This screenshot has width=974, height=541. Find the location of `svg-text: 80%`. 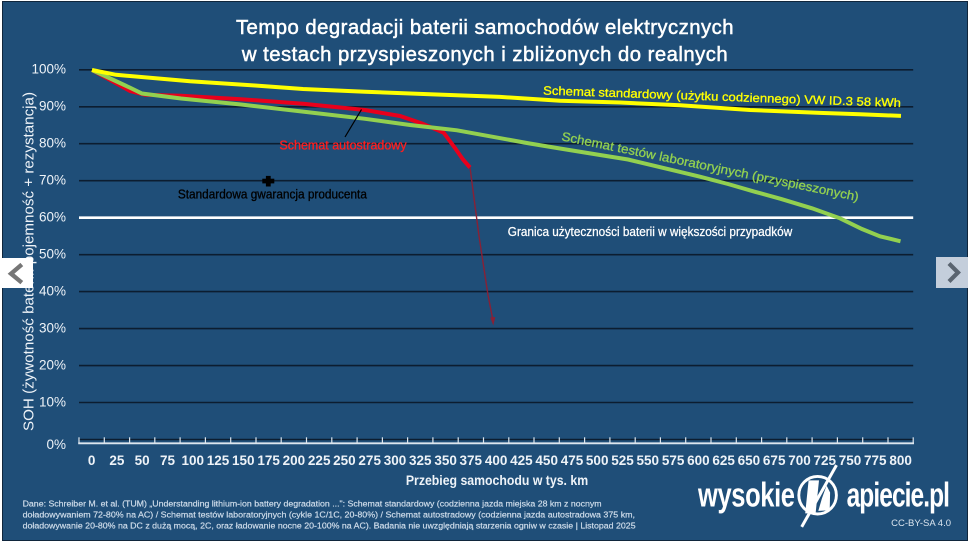

svg-text: 80% is located at coordinates (52, 143).